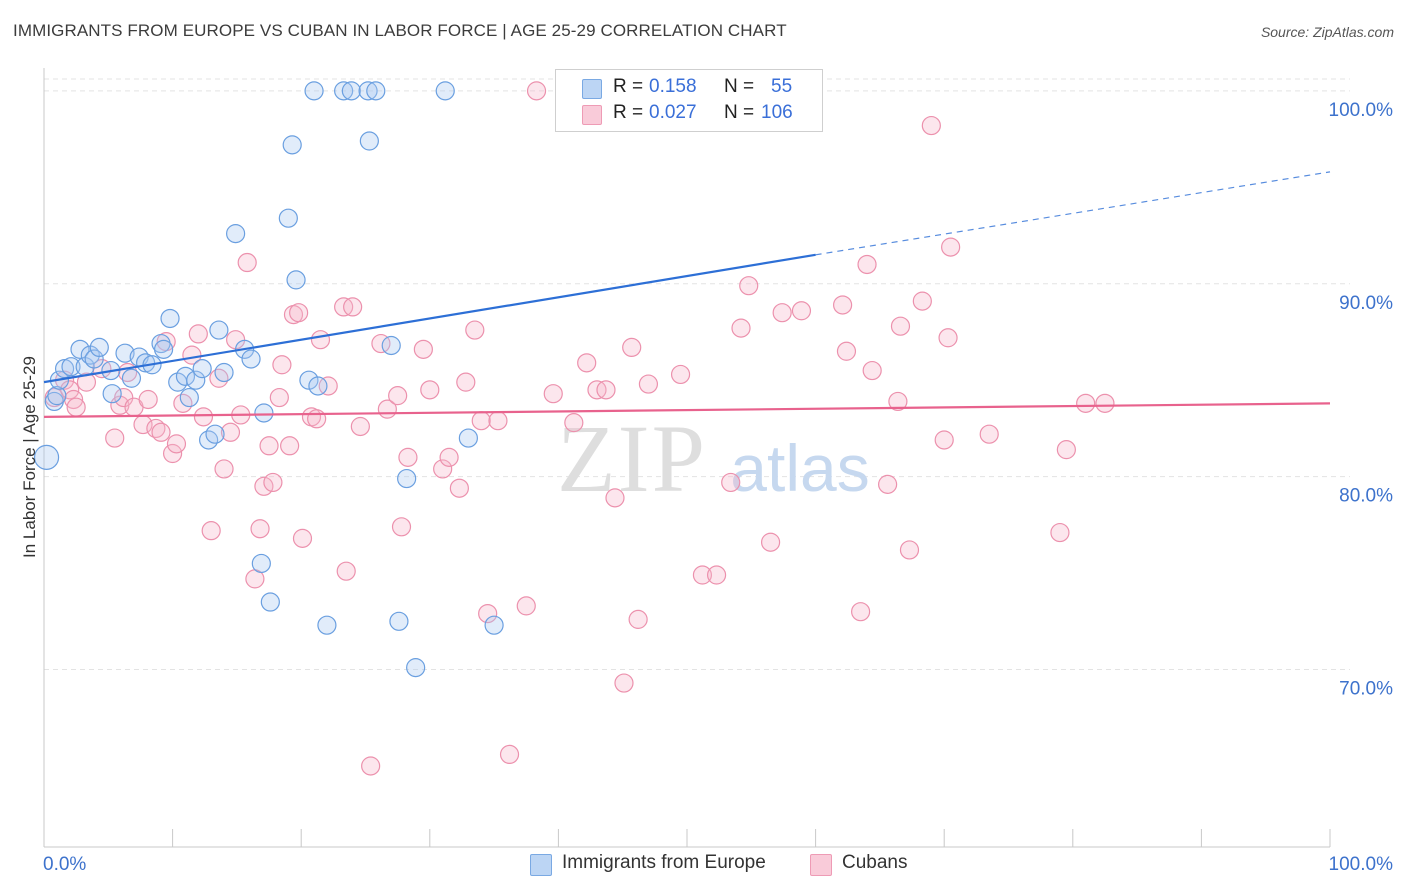  I want to click on series-label-cuban: Cubans, so click(875, 862).